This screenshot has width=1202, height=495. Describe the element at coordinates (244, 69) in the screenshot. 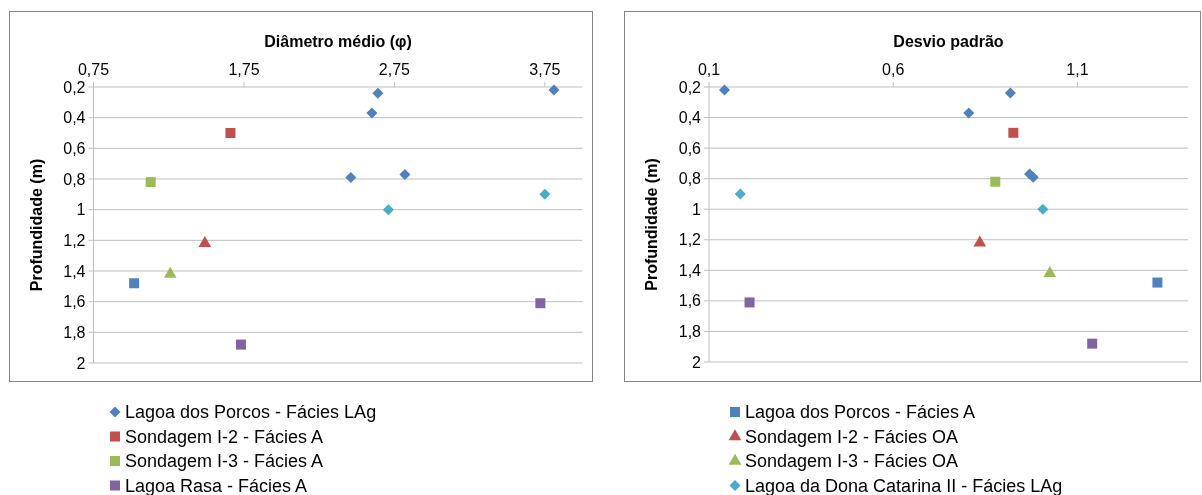

I see `x-tick-label: 1,75` at that location.